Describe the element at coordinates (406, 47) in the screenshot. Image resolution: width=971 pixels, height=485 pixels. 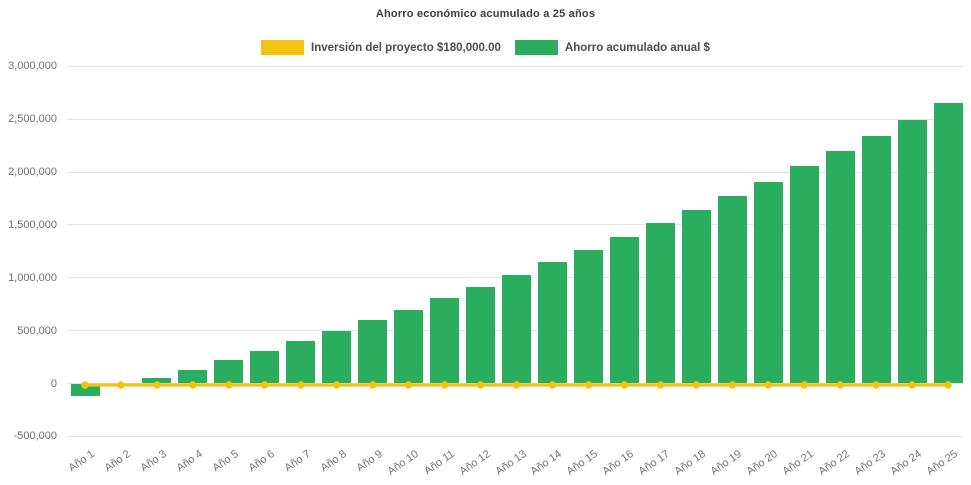
I see `legend-label-investment: Inversión del proyecto $180,000.00` at that location.